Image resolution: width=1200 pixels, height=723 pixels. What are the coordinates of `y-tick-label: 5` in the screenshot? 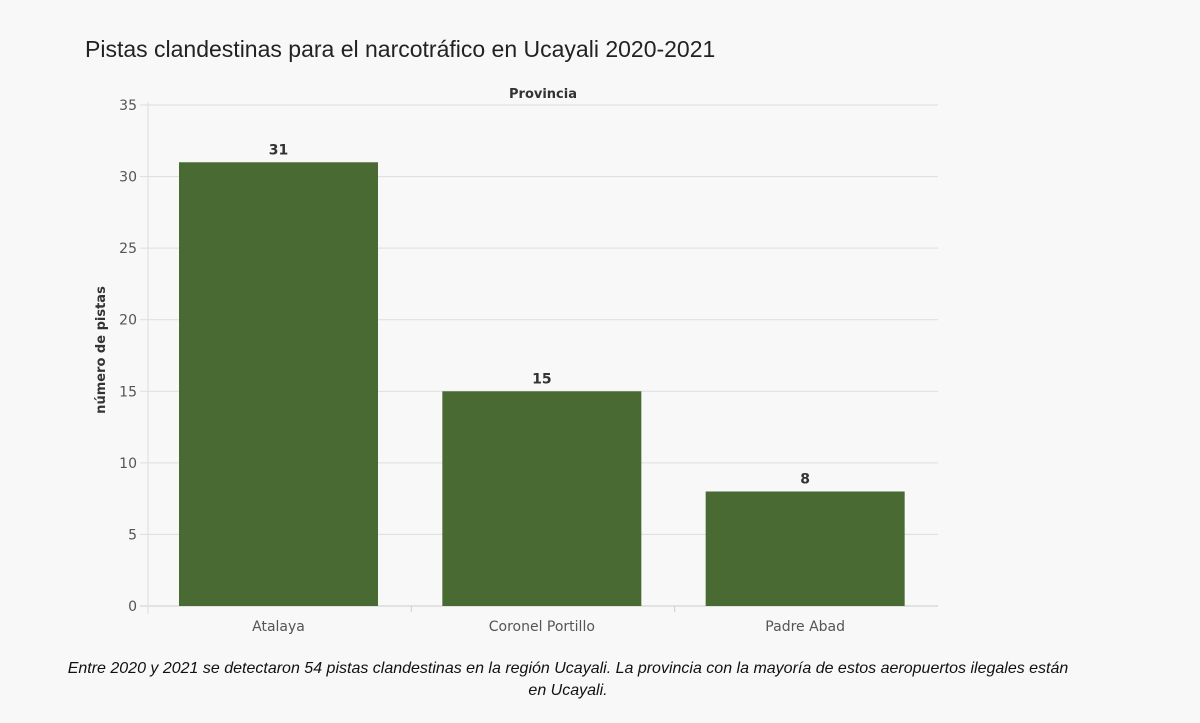 It's located at (132, 535).